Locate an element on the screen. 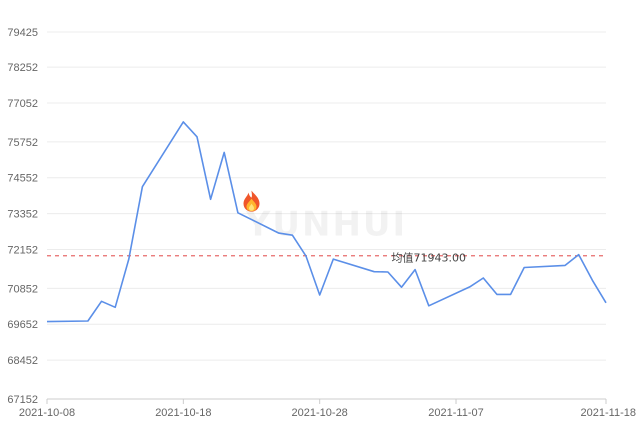 The width and height of the screenshot is (641, 423). y-tick-label: 75752 is located at coordinates (22, 143).